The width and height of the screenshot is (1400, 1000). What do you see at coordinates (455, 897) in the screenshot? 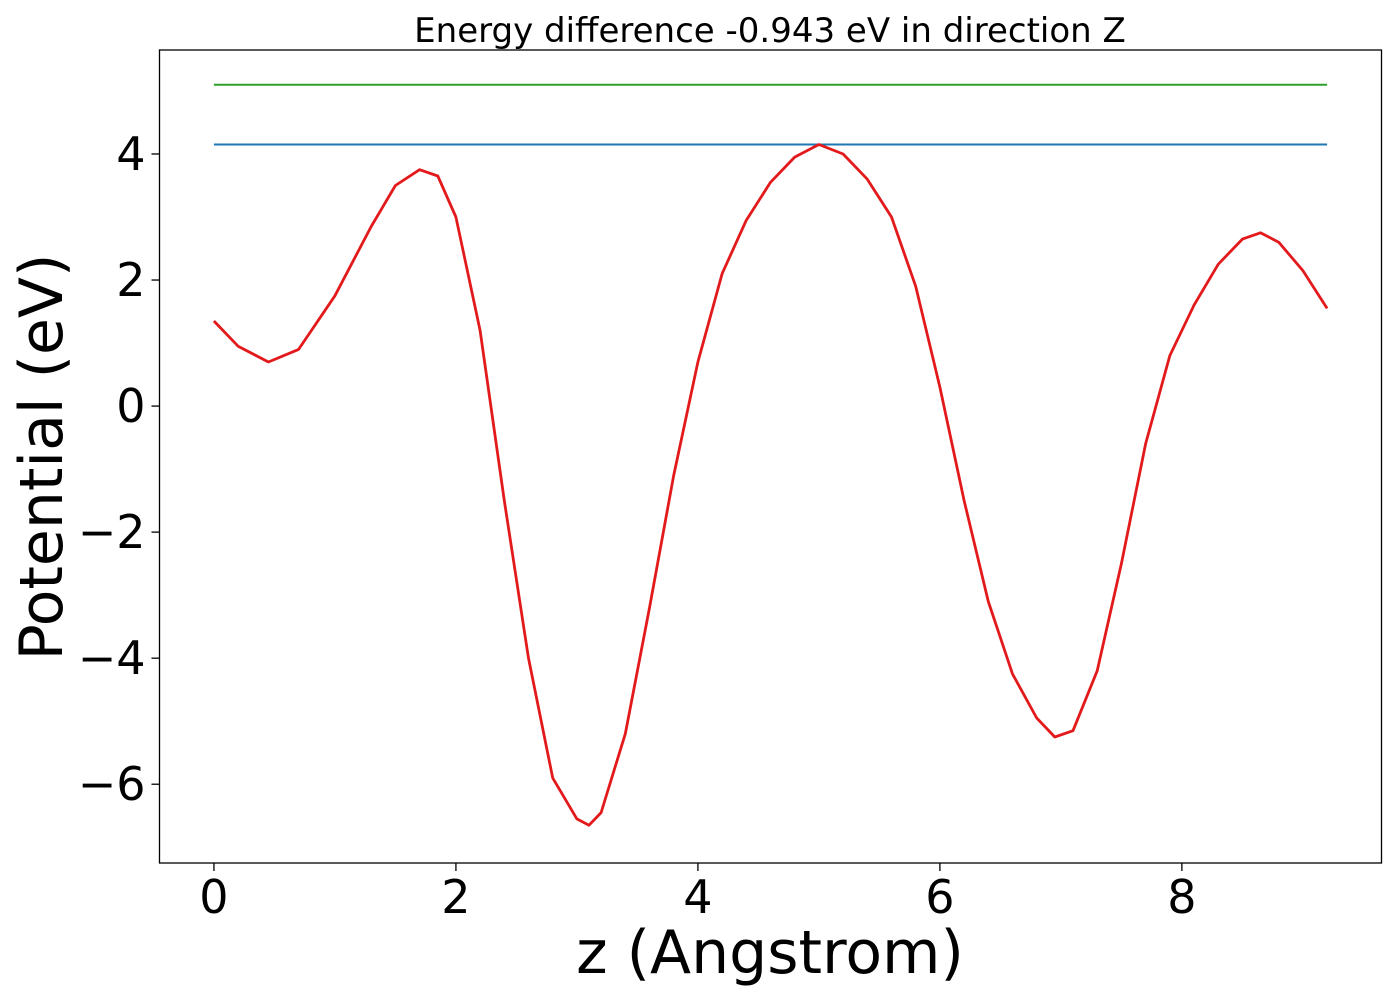
I see `x-tick-label: 2` at bounding box center [455, 897].